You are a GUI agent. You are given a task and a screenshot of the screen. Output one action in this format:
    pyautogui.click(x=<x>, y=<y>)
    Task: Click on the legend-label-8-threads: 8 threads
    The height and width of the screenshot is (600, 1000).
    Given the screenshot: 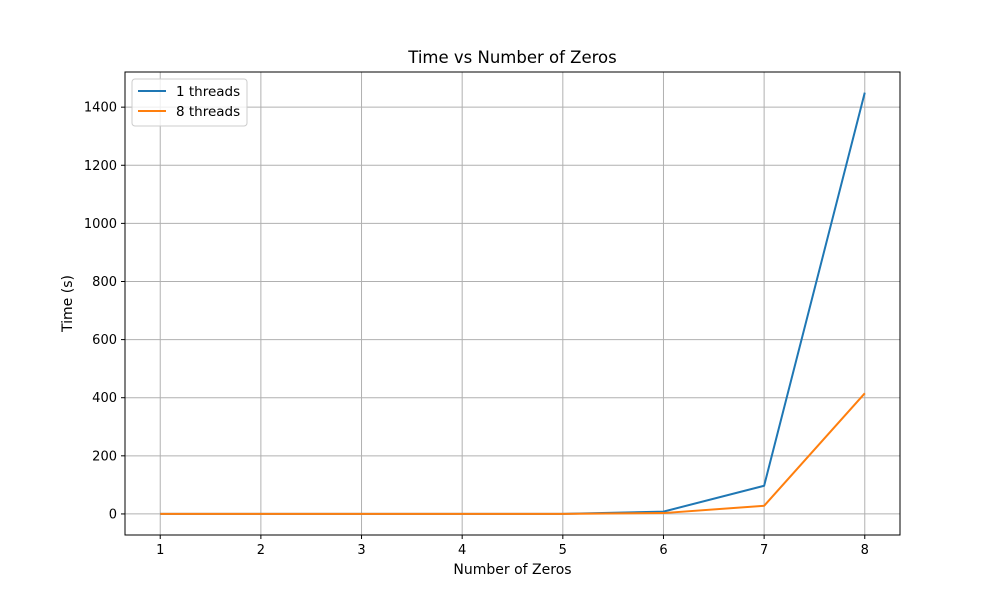 What is the action you would take?
    pyautogui.click(x=208, y=112)
    